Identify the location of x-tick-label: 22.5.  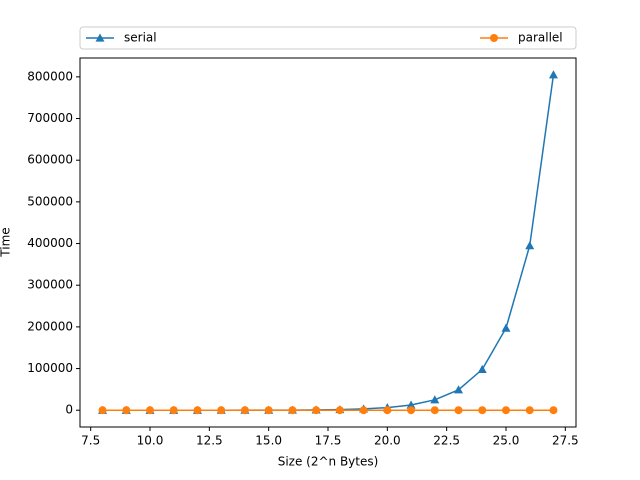
(446, 441).